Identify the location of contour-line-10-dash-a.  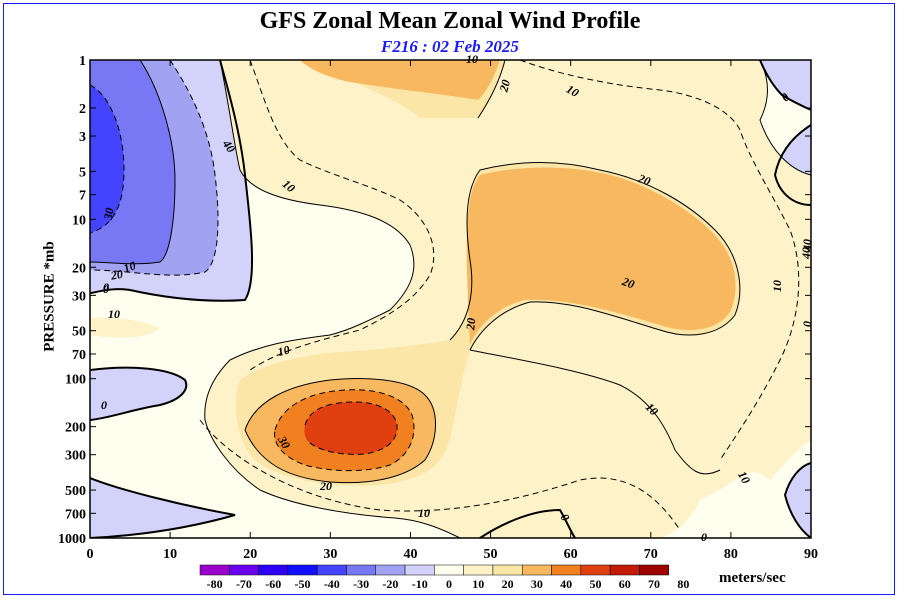
(342, 215).